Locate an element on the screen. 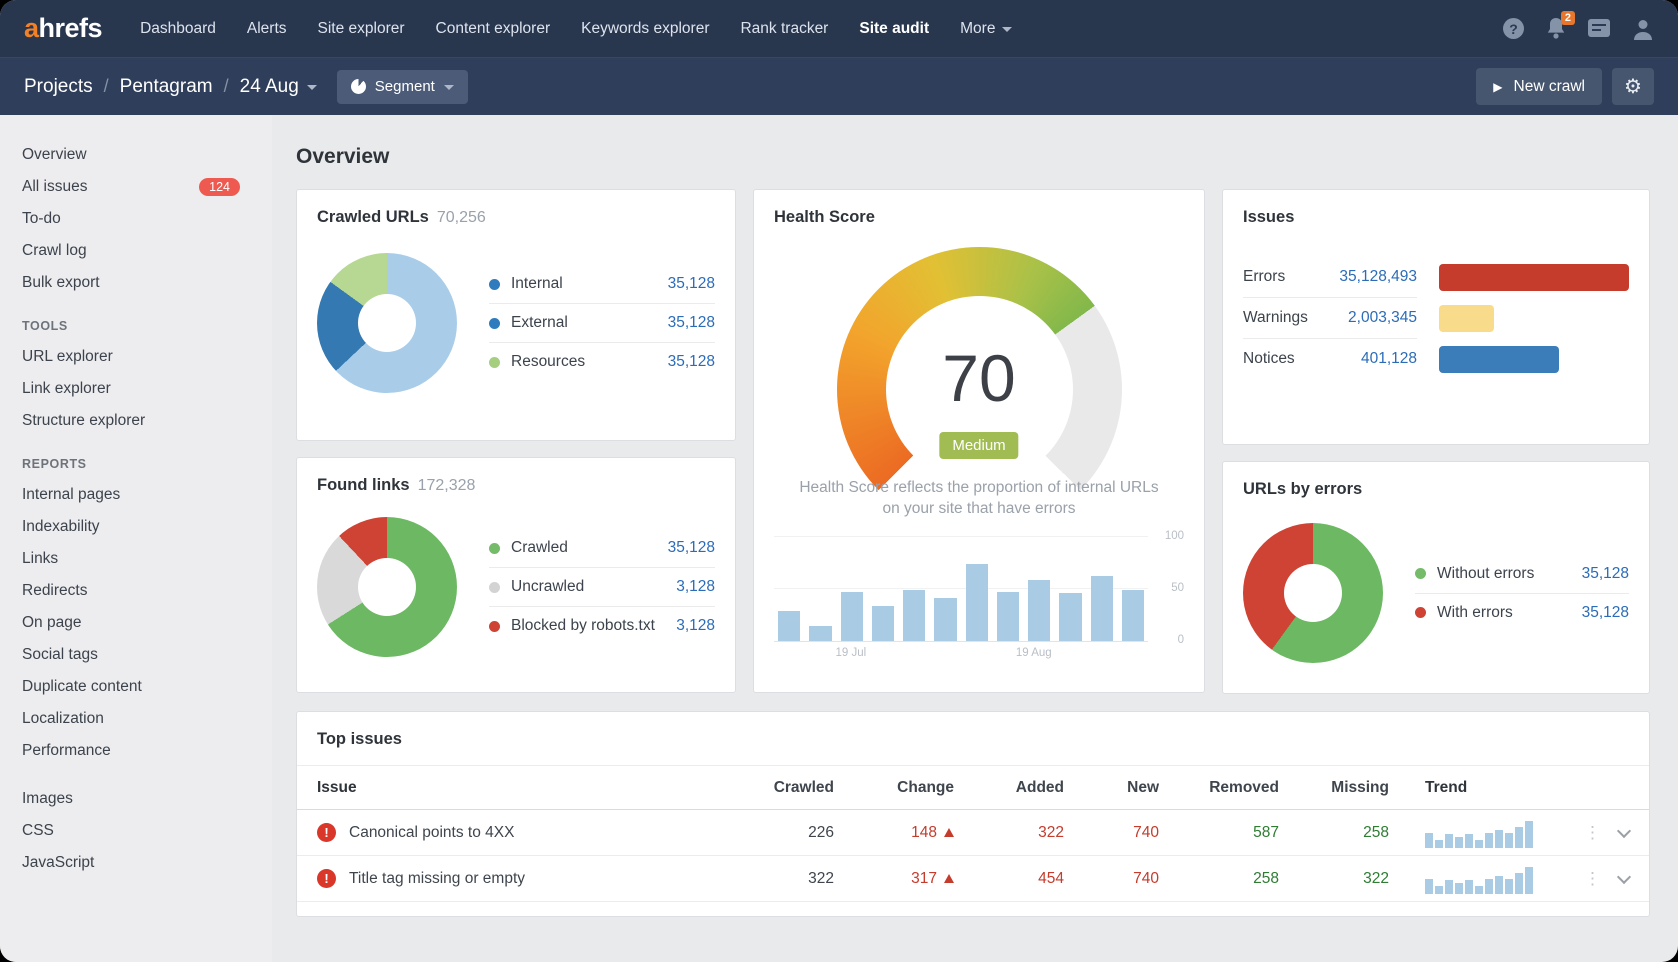  issues-row-value-link: 35,128,493 is located at coordinates (1378, 276).